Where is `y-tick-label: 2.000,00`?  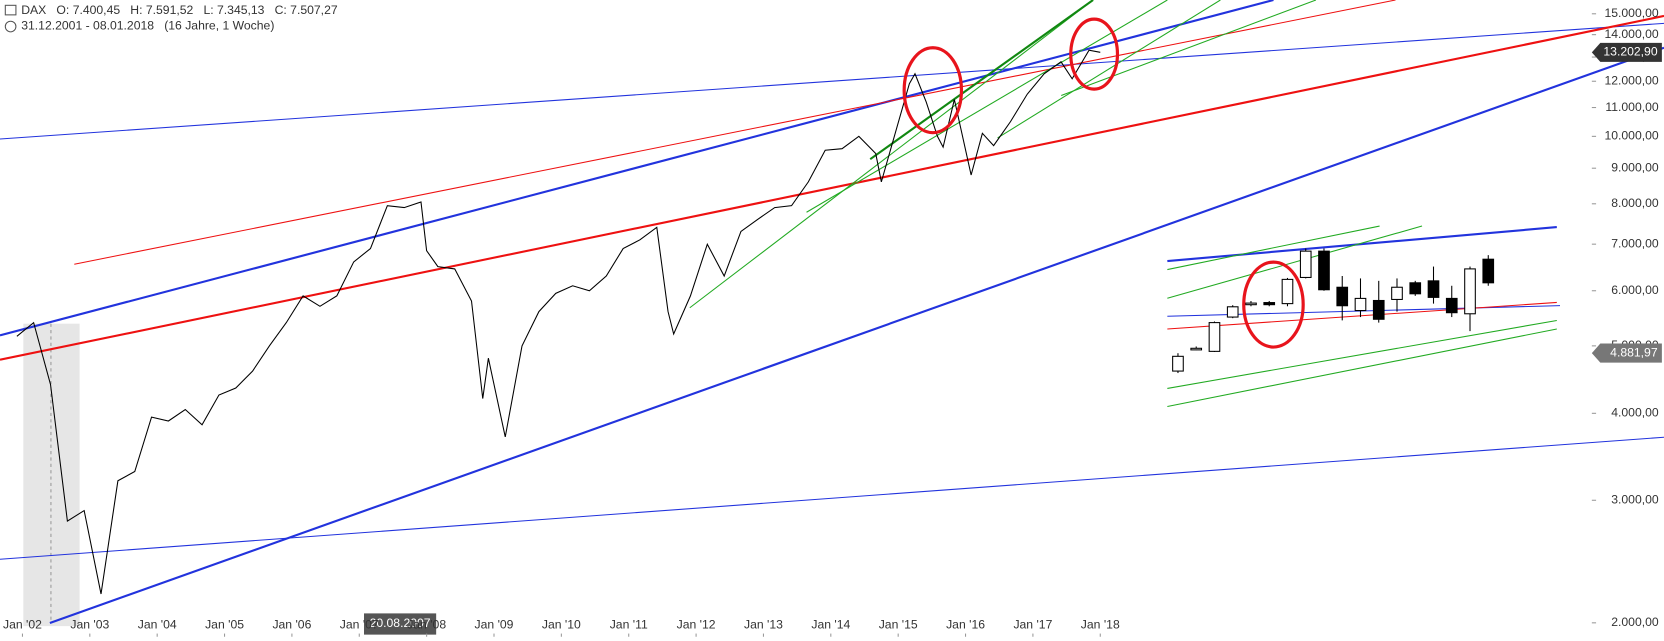 y-tick-label: 2.000,00 is located at coordinates (1635, 622).